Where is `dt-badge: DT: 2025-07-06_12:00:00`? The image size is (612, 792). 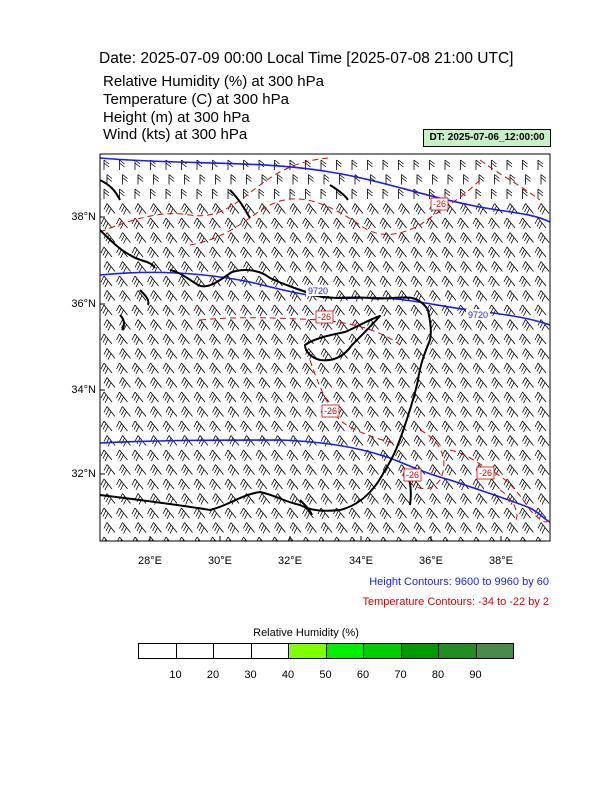
dt-badge: DT: 2025-07-06_12:00:00 is located at coordinates (487, 138).